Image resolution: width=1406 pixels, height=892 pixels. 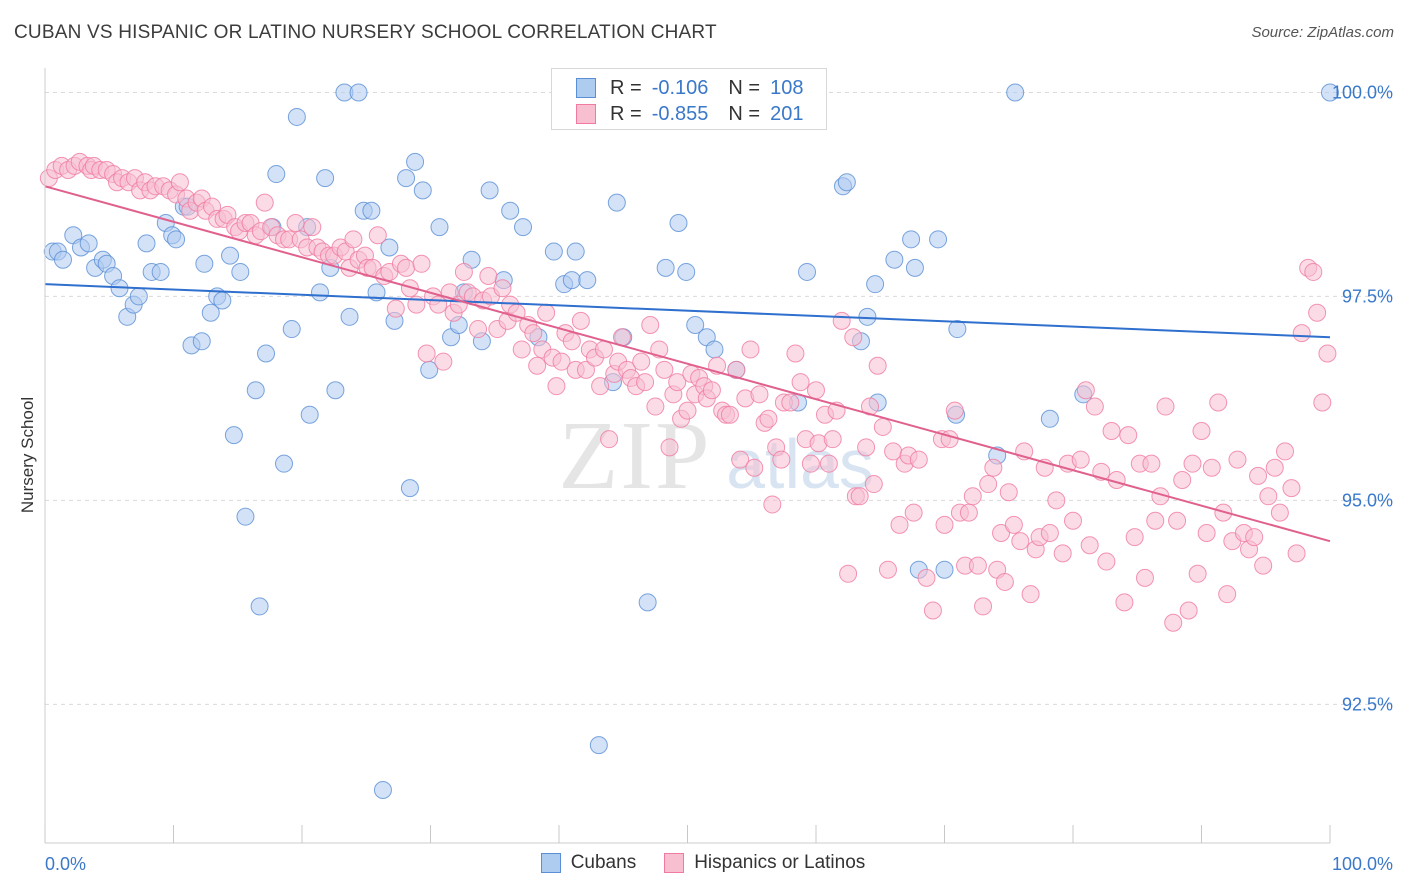 I want to click on cubans-r-value: -0.106, so click(x=680, y=87).